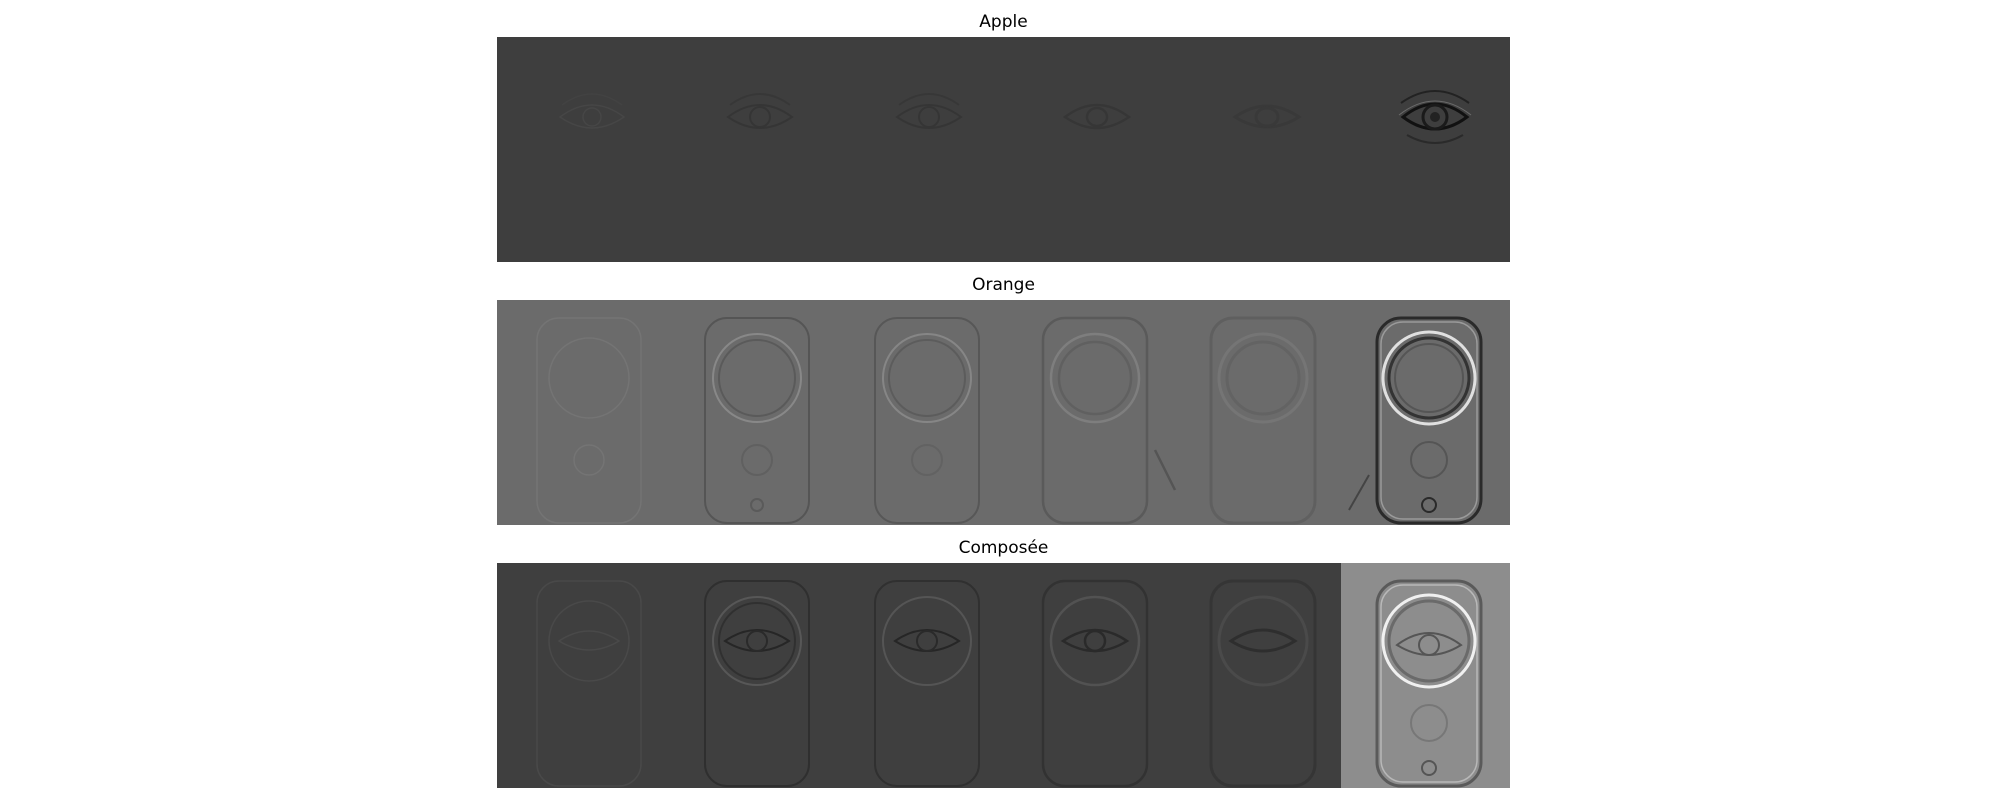  I want to click on composed-last-tile-bg, so click(1425, 675).